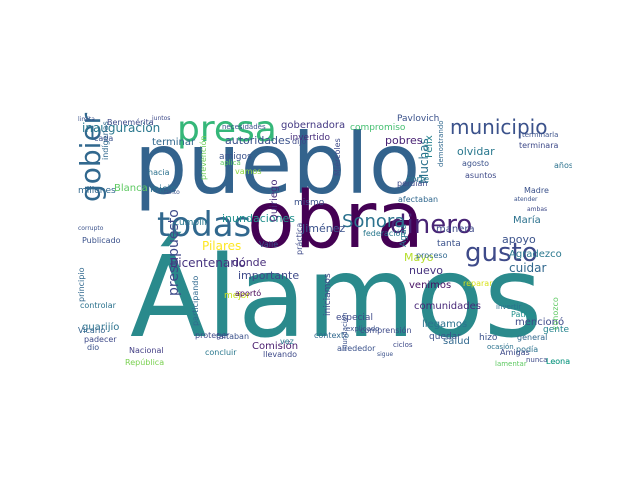  What do you see at coordinates (337, 157) in the screenshot?
I see `cloud-word: Miércoles` at bounding box center [337, 157].